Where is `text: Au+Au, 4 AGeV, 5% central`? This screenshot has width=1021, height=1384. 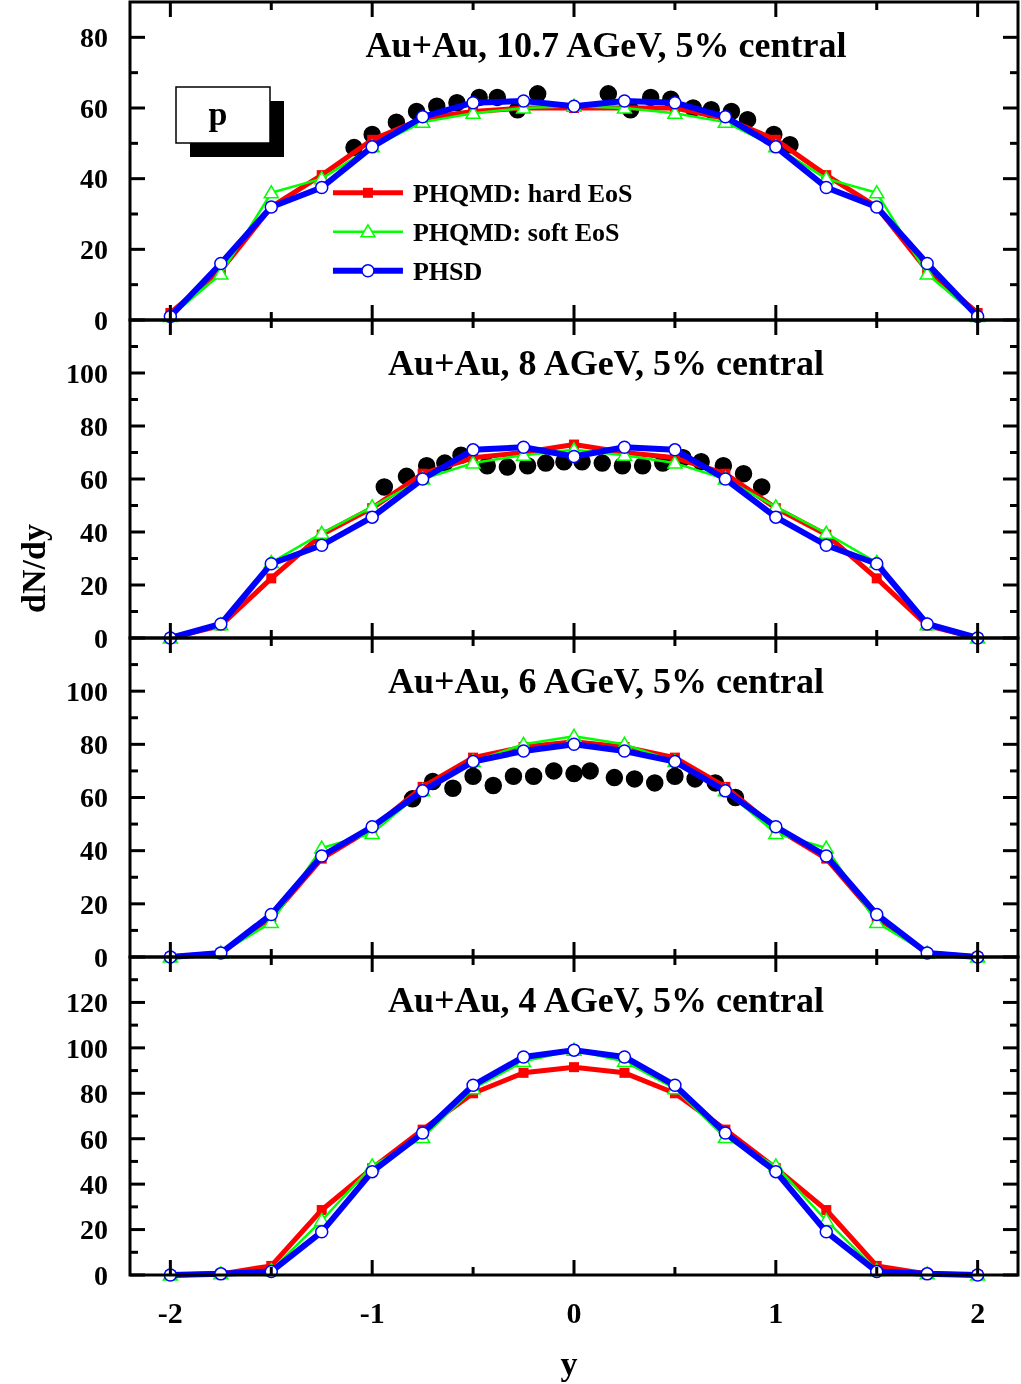 text: Au+Au, 4 AGeV, 5% central is located at coordinates (606, 1000).